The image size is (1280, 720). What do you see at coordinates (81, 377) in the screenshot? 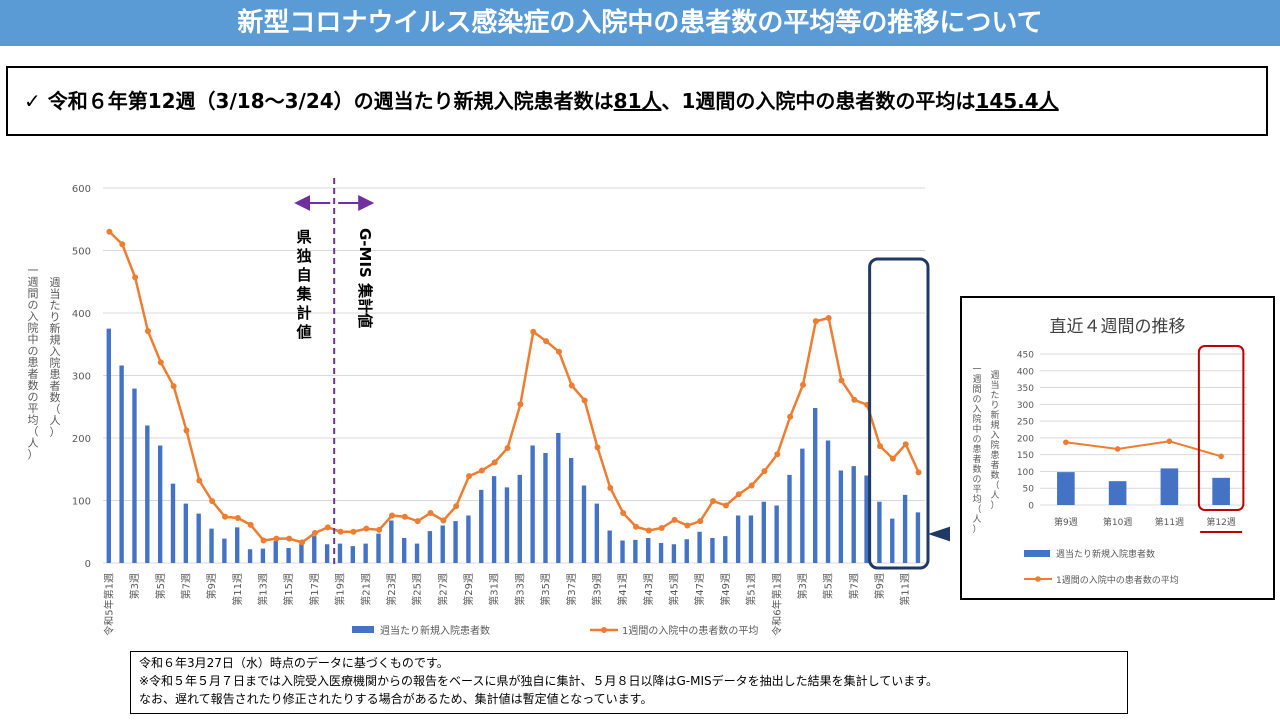
I see `y-tick-label: 300` at bounding box center [81, 377].